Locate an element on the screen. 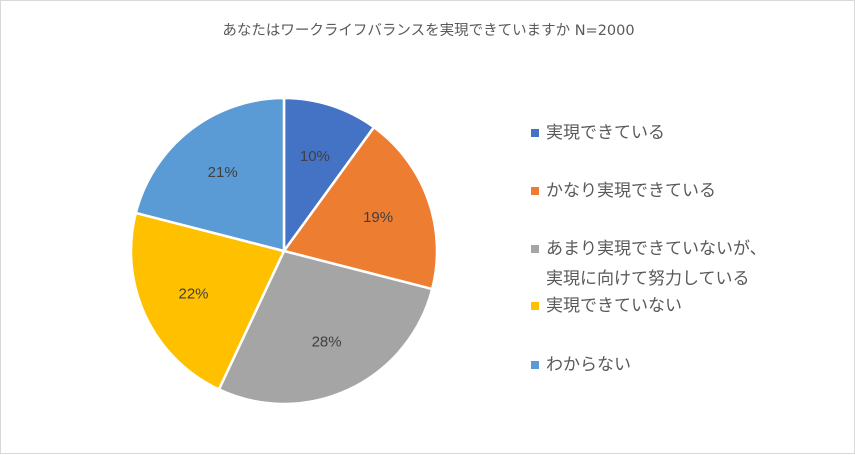 Image resolution: width=855 pixels, height=455 pixels. slice-value-label-3: 22% is located at coordinates (193, 294).